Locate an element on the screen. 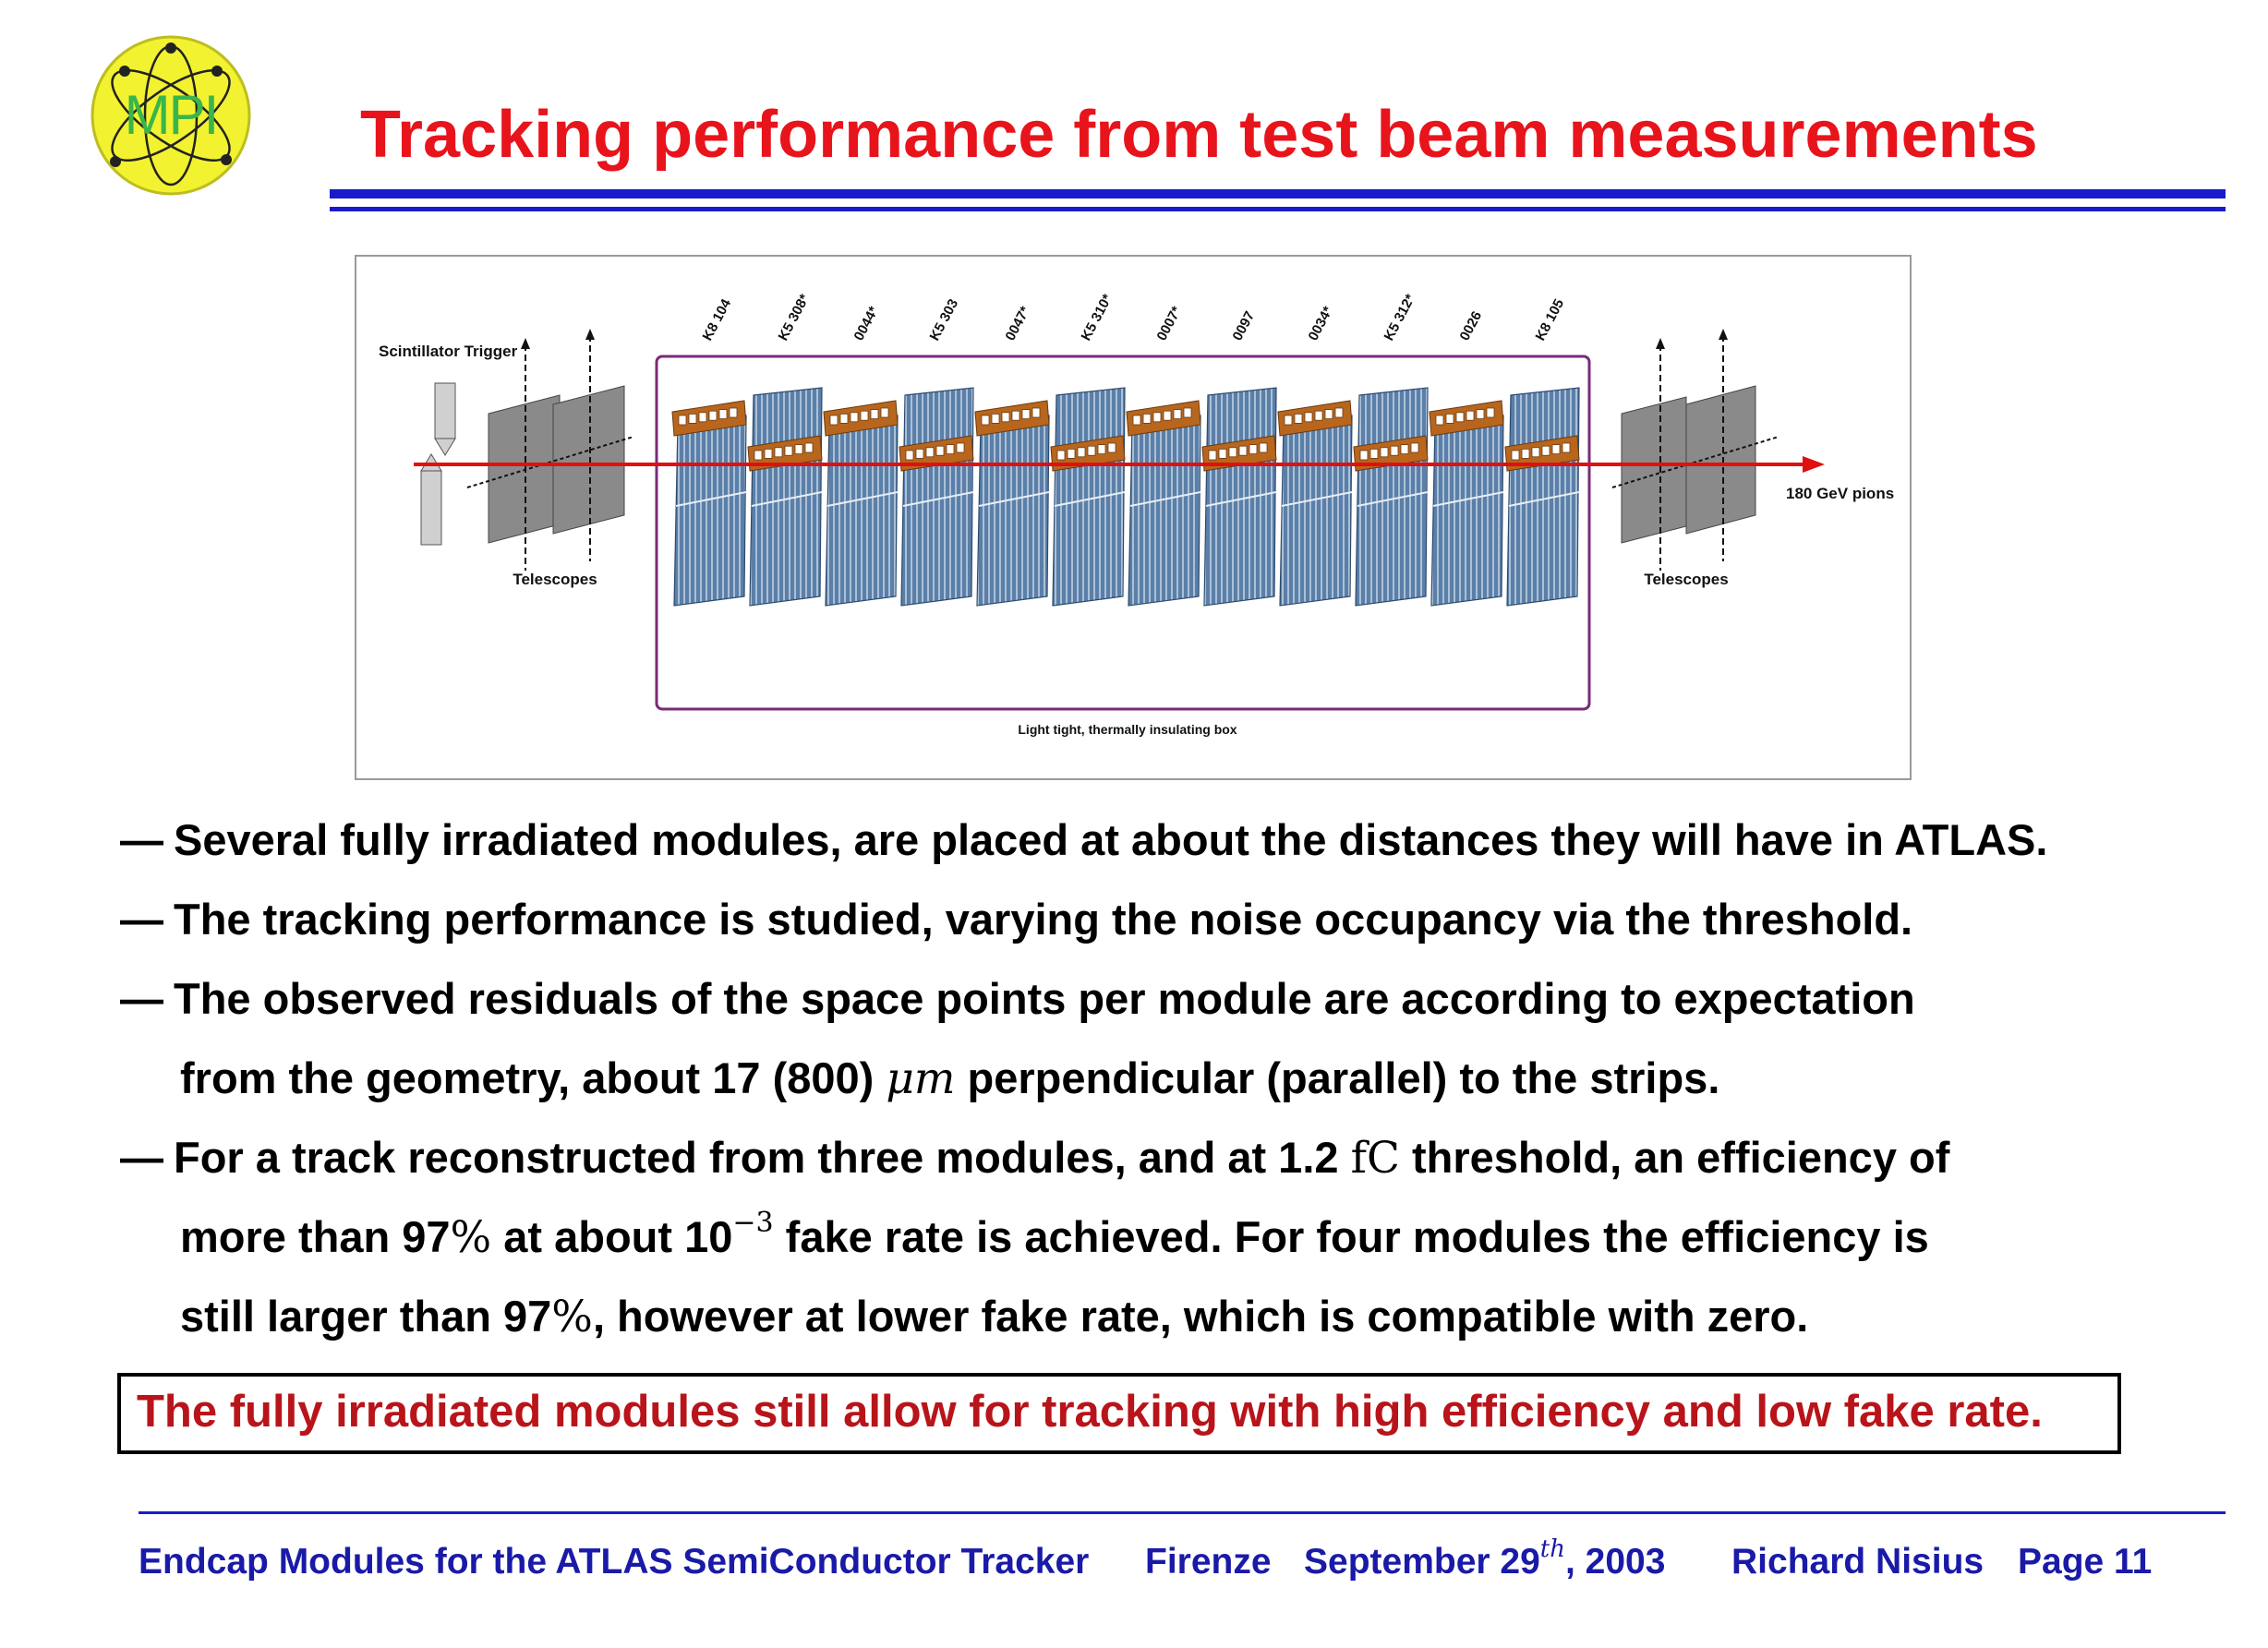 The width and height of the screenshot is (2268, 1648). footer-date: September 29th, 2003 is located at coordinates (1485, 1559).